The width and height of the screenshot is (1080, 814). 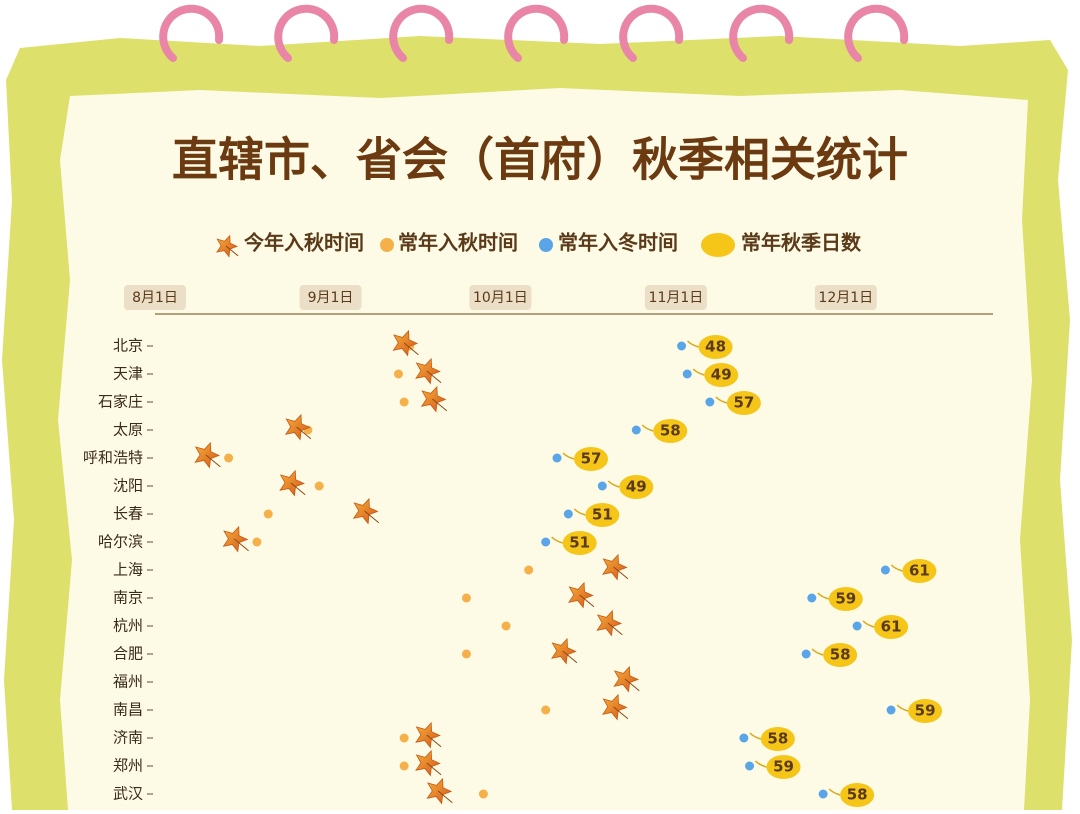 What do you see at coordinates (128, 486) in the screenshot?
I see `y-tick-label: 沈阳` at bounding box center [128, 486].